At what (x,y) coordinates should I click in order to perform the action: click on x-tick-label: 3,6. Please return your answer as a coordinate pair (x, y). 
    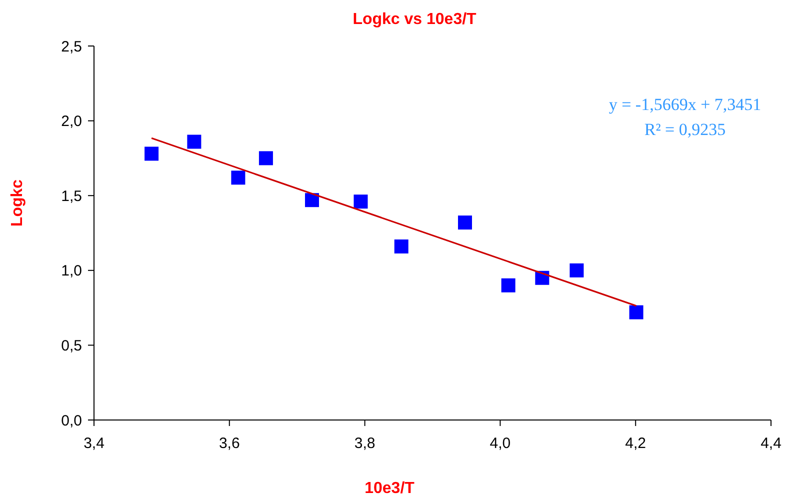
    Looking at the image, I should click on (229, 443).